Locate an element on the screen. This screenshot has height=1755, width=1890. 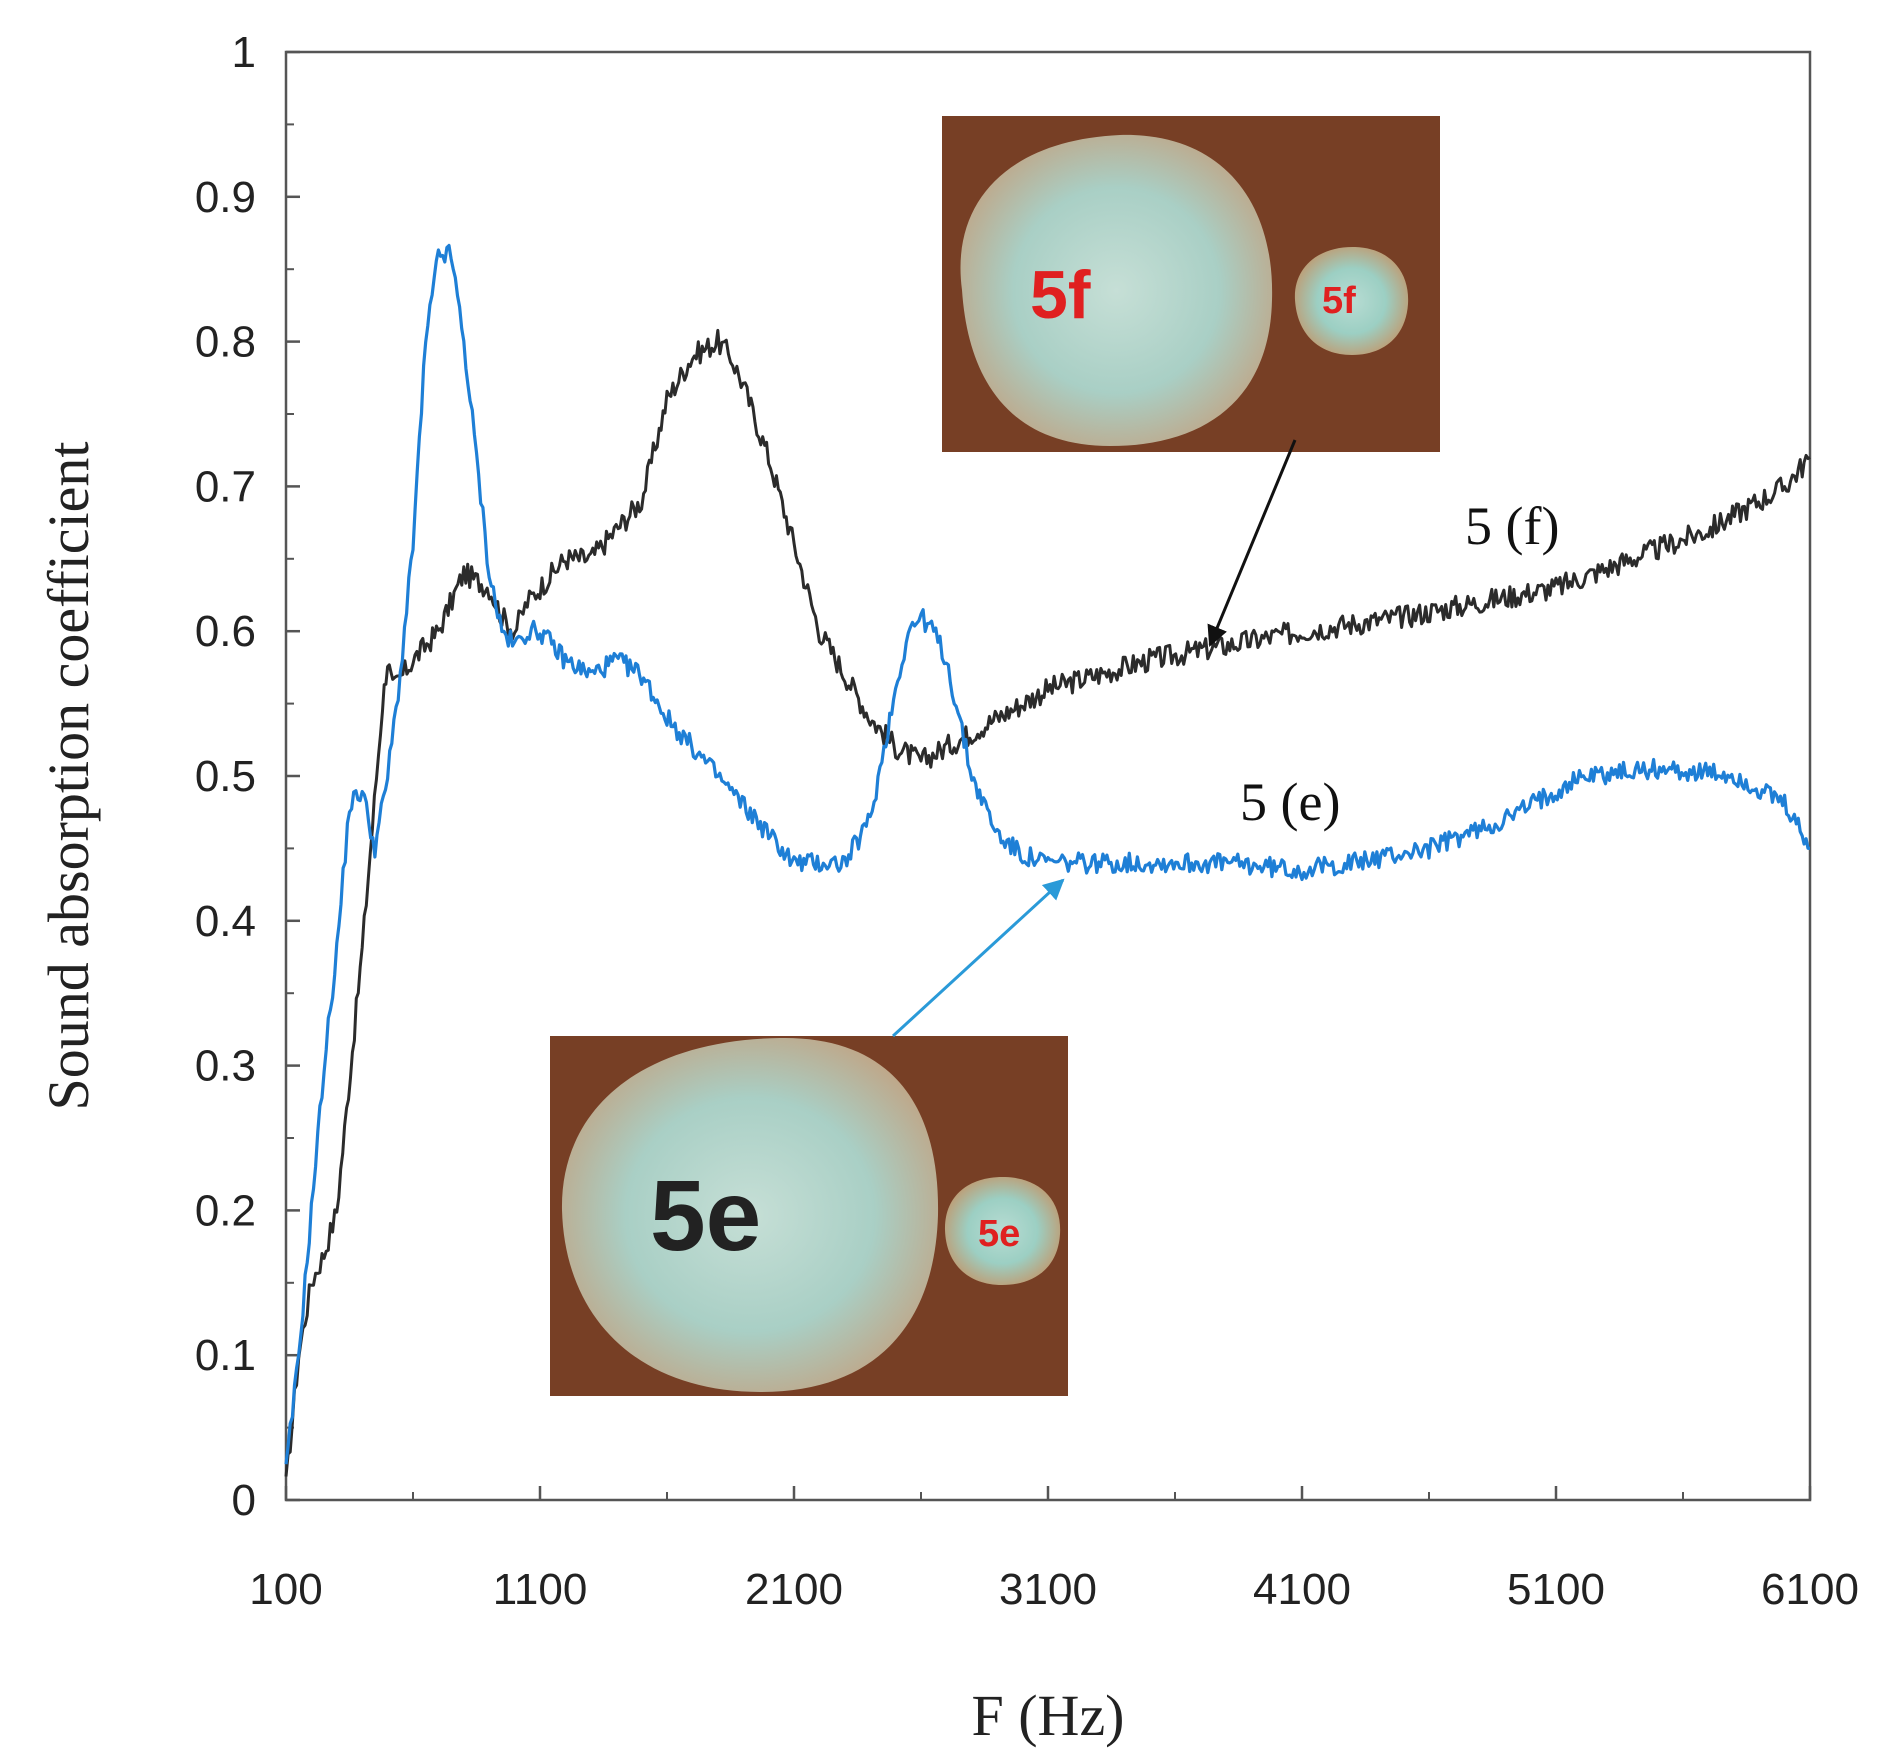
sample-5e-photo: 5e 5e is located at coordinates (809, 1216).